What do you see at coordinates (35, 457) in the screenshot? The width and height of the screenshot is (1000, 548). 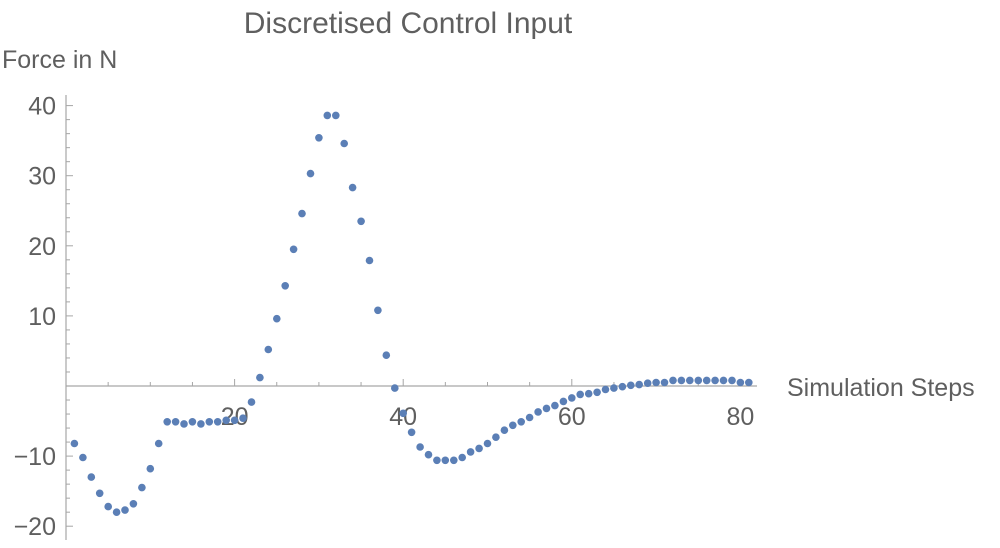 I see `y-tick-label: −10` at bounding box center [35, 457].